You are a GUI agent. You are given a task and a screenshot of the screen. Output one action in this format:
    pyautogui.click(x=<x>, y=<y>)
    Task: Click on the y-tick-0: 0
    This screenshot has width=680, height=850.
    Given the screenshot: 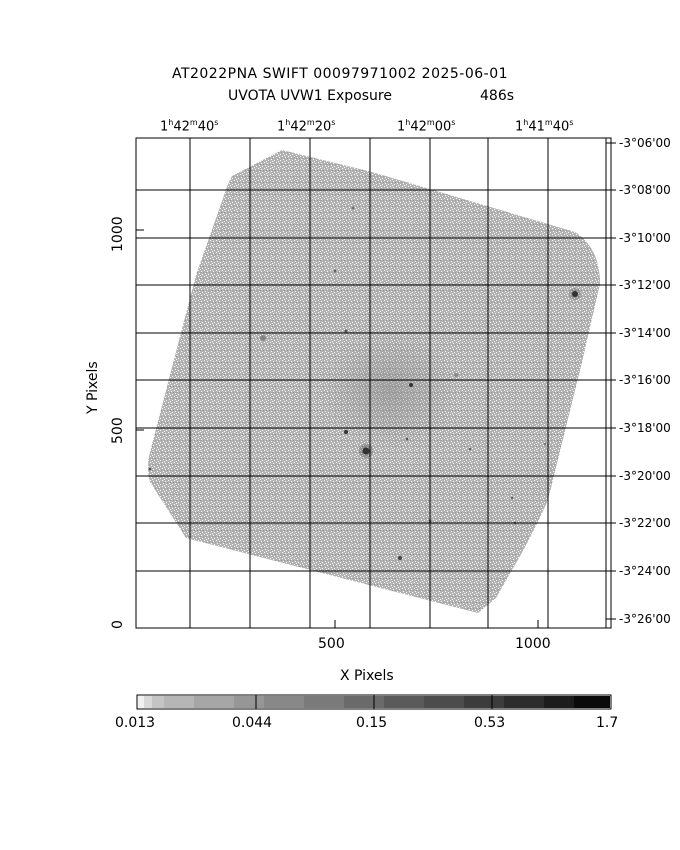 What is the action you would take?
    pyautogui.click(x=118, y=624)
    